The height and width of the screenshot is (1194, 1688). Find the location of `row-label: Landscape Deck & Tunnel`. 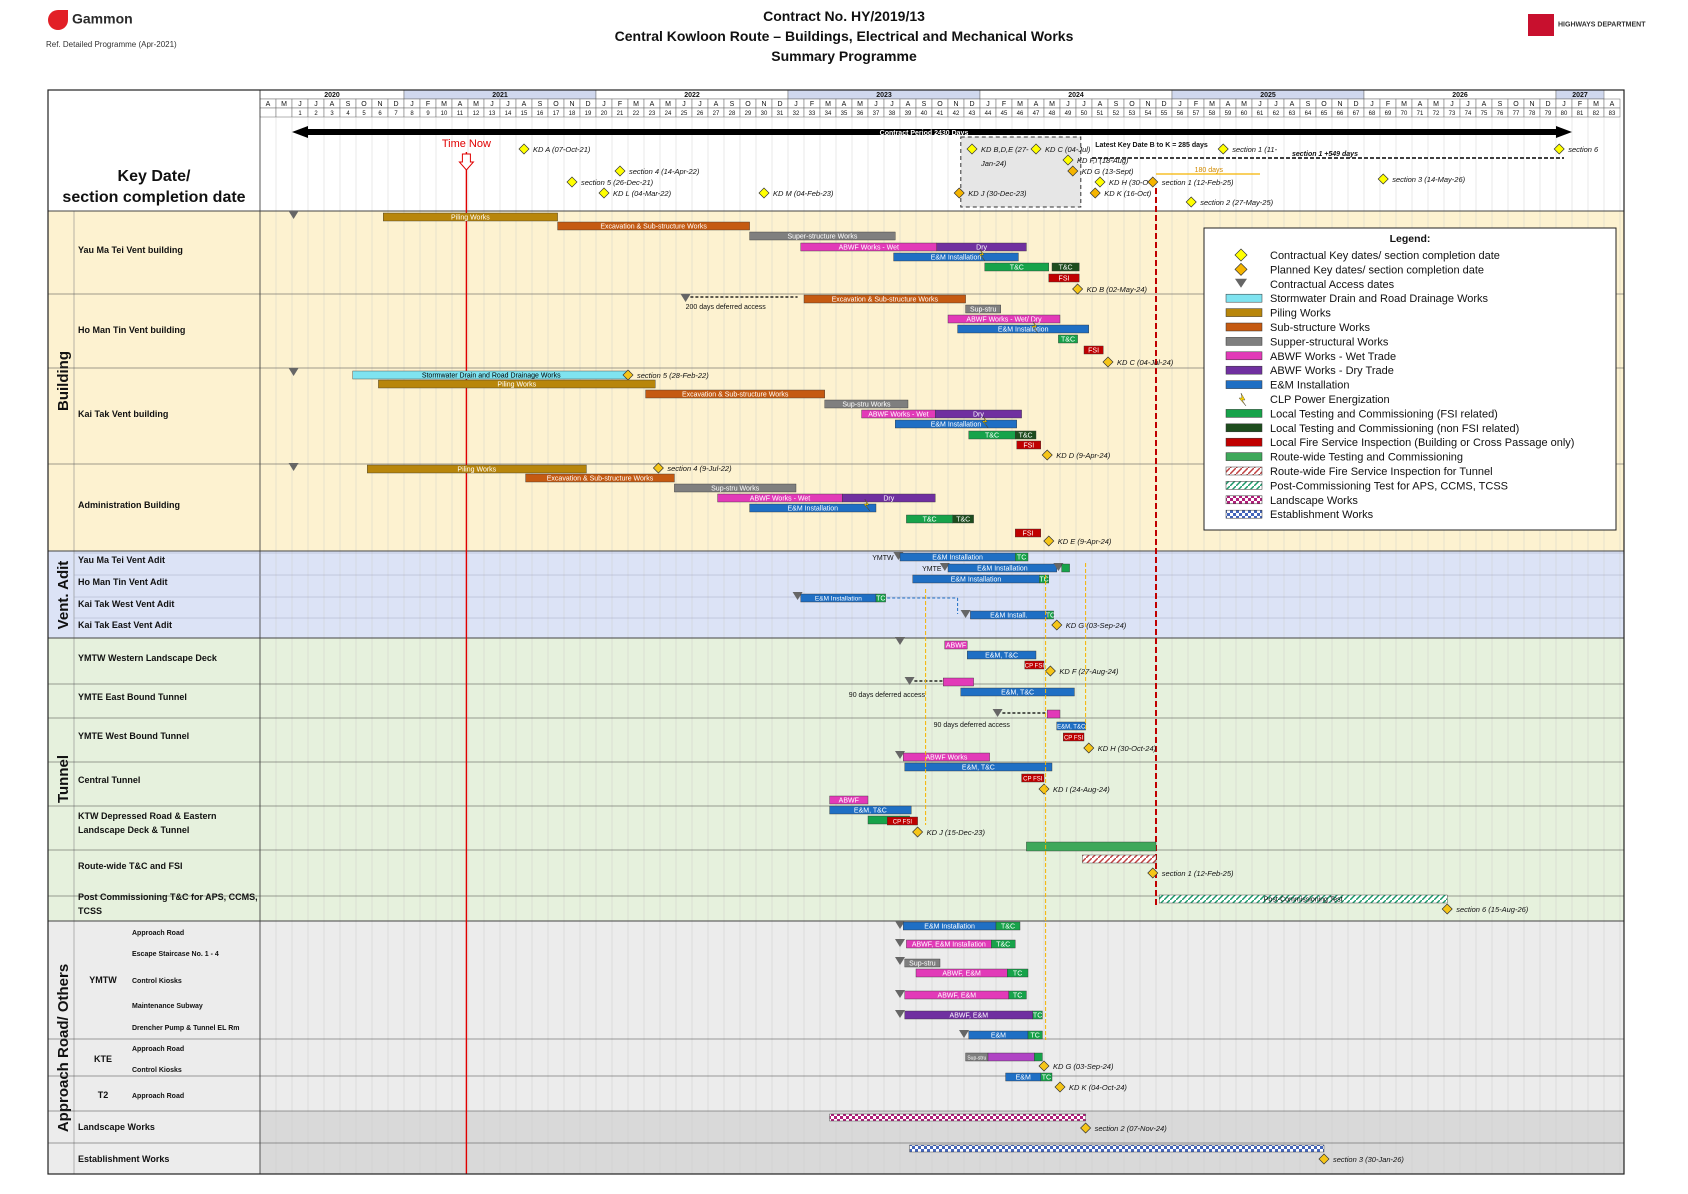

row-label: Landscape Deck & Tunnel is located at coordinates (133, 830).